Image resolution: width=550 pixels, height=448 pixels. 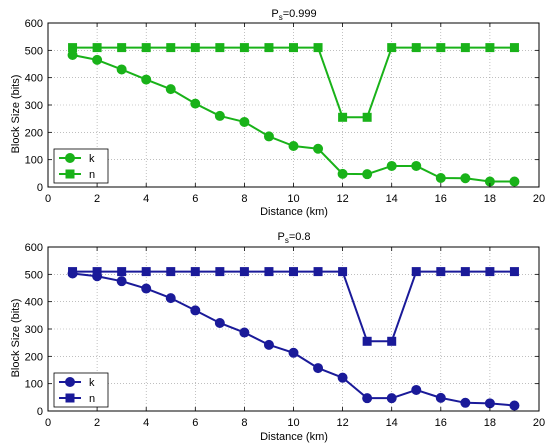 What do you see at coordinates (34, 330) in the screenshot?
I see `y-tick-label: 300` at bounding box center [34, 330].